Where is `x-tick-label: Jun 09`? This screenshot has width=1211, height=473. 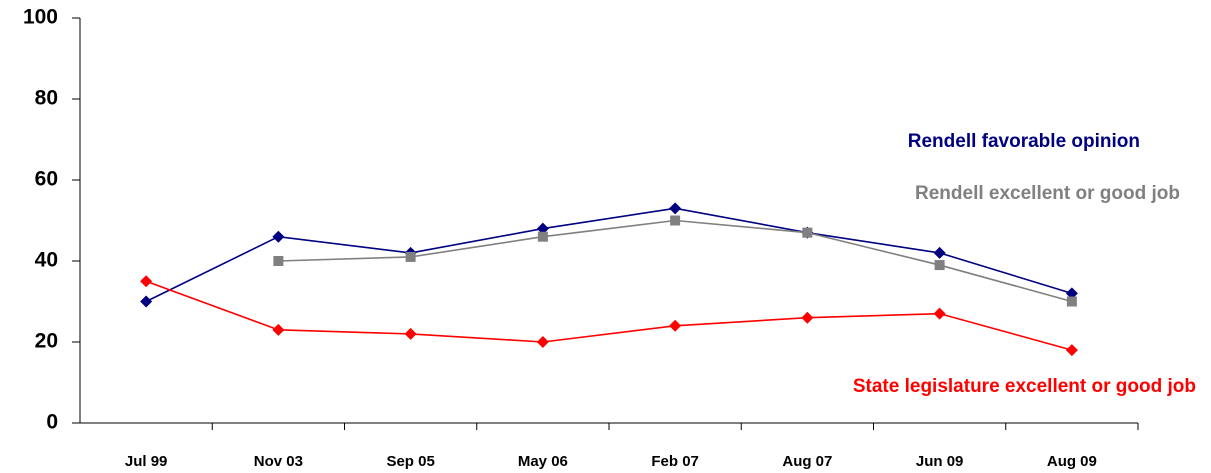 x-tick-label: Jun 09 is located at coordinates (940, 461).